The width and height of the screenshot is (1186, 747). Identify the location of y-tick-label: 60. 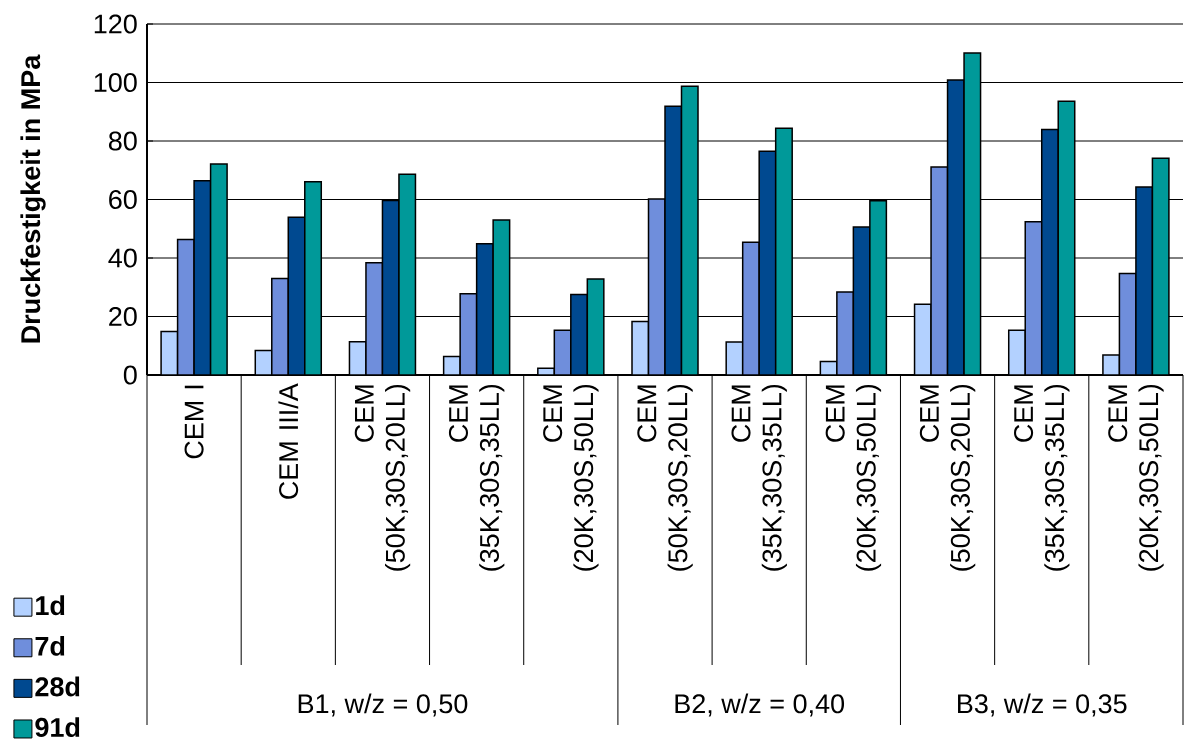
(123, 199).